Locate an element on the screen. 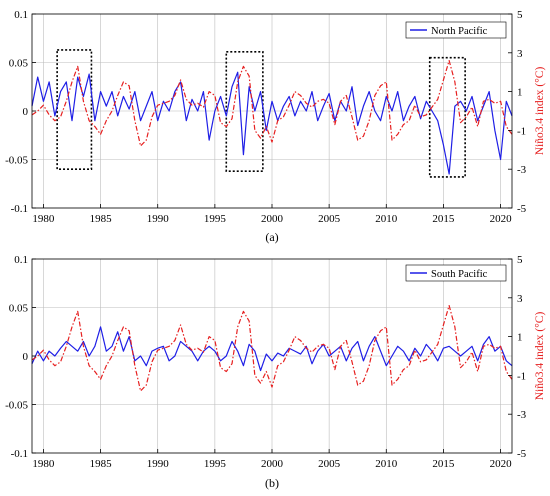 This screenshot has height=496, width=550. legend-label-a: North Pacific is located at coordinates (459, 31).